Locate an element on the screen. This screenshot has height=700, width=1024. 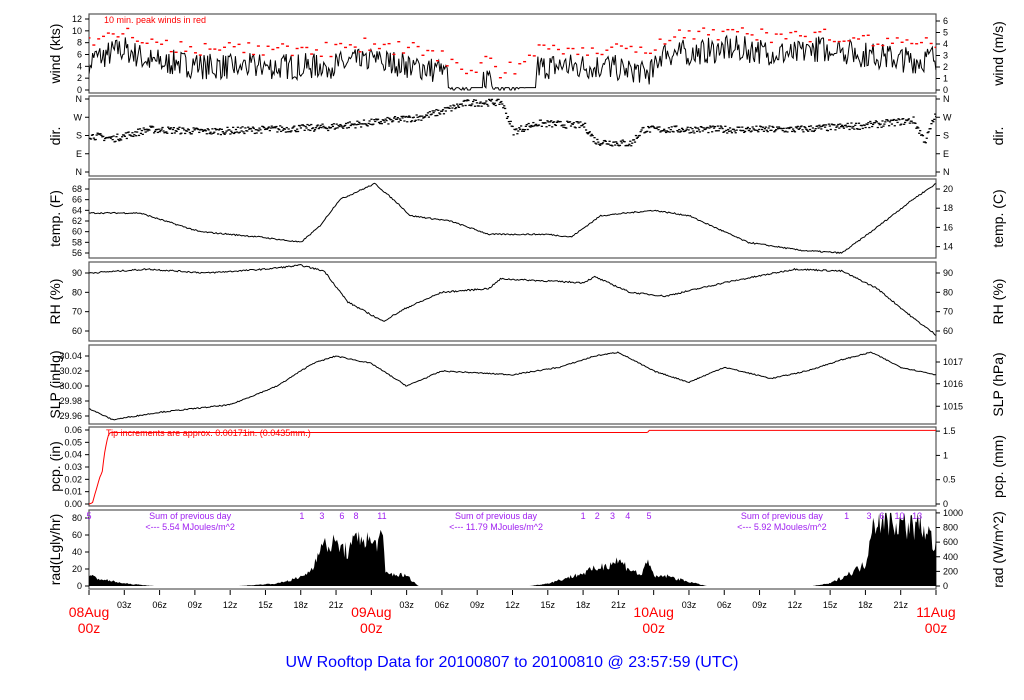
right-tick-label: 200 is located at coordinates (950, 571).